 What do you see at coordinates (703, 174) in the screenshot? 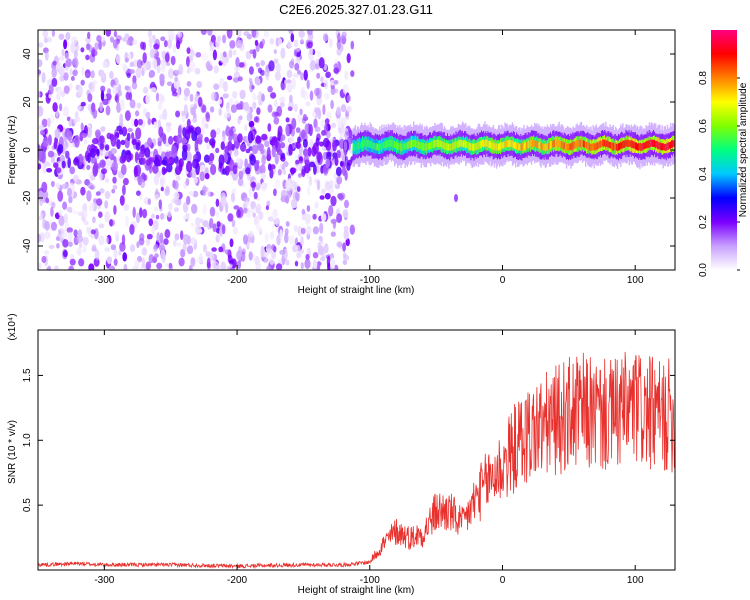
I see `colorbar-tick-label: 0.4` at bounding box center [703, 174].